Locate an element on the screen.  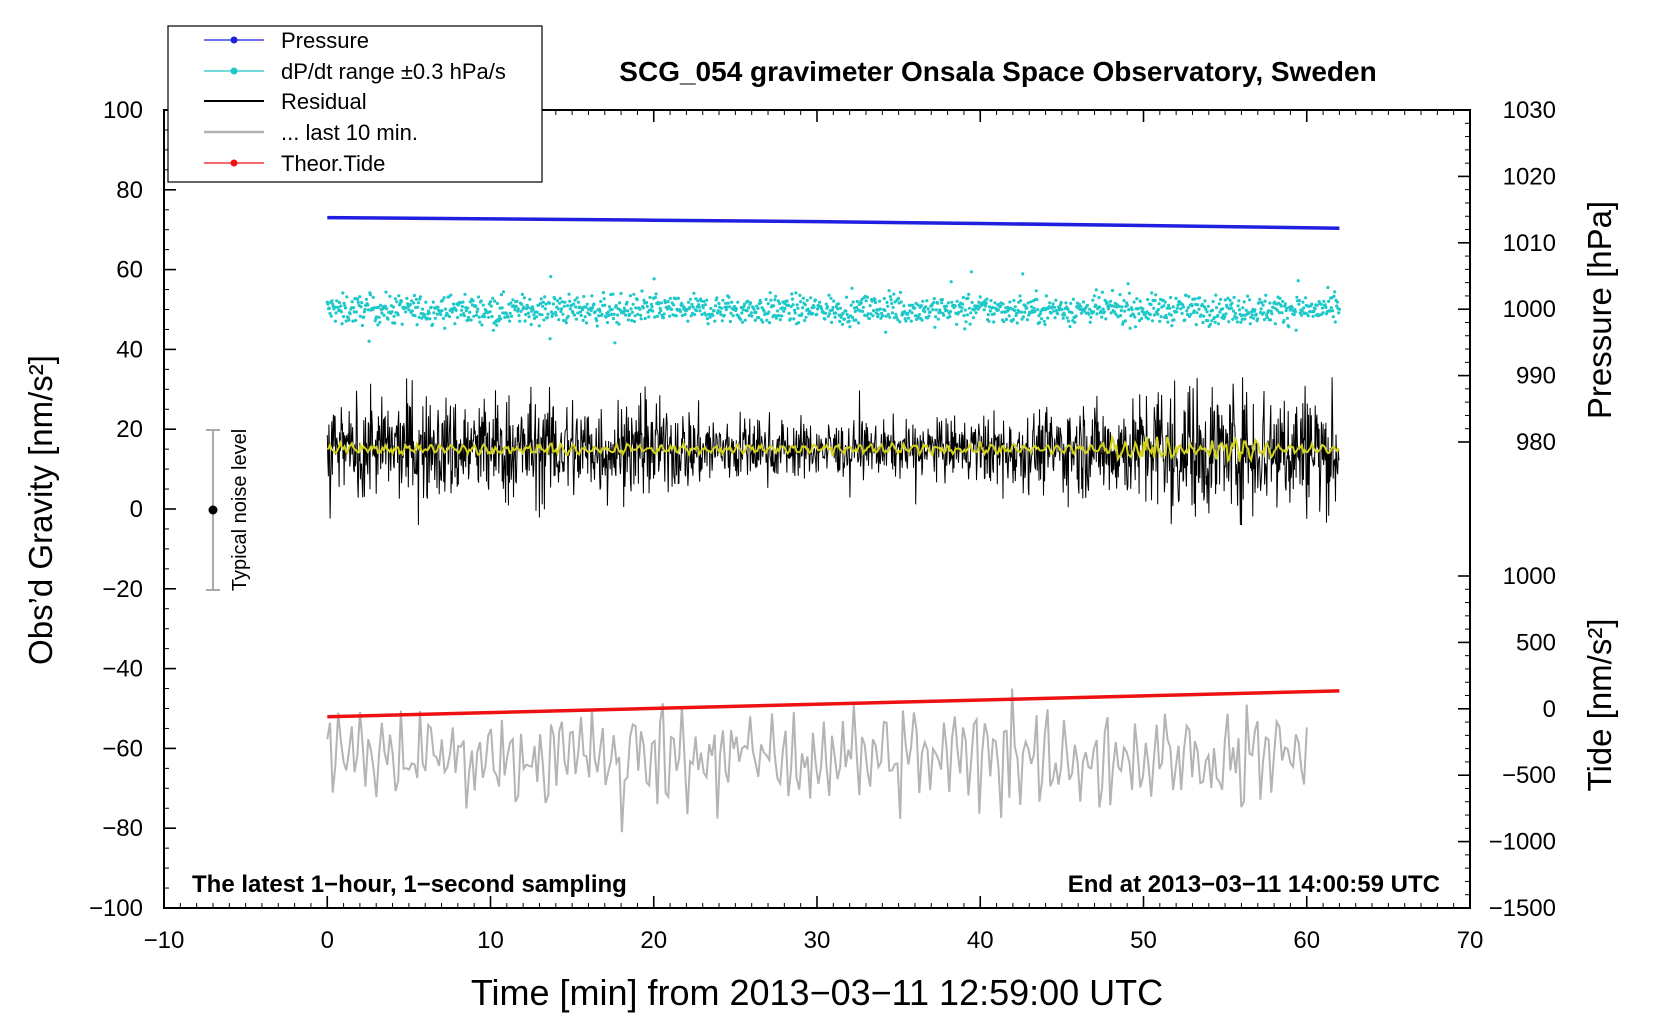
y-tick-label: 40 is located at coordinates (129, 349).